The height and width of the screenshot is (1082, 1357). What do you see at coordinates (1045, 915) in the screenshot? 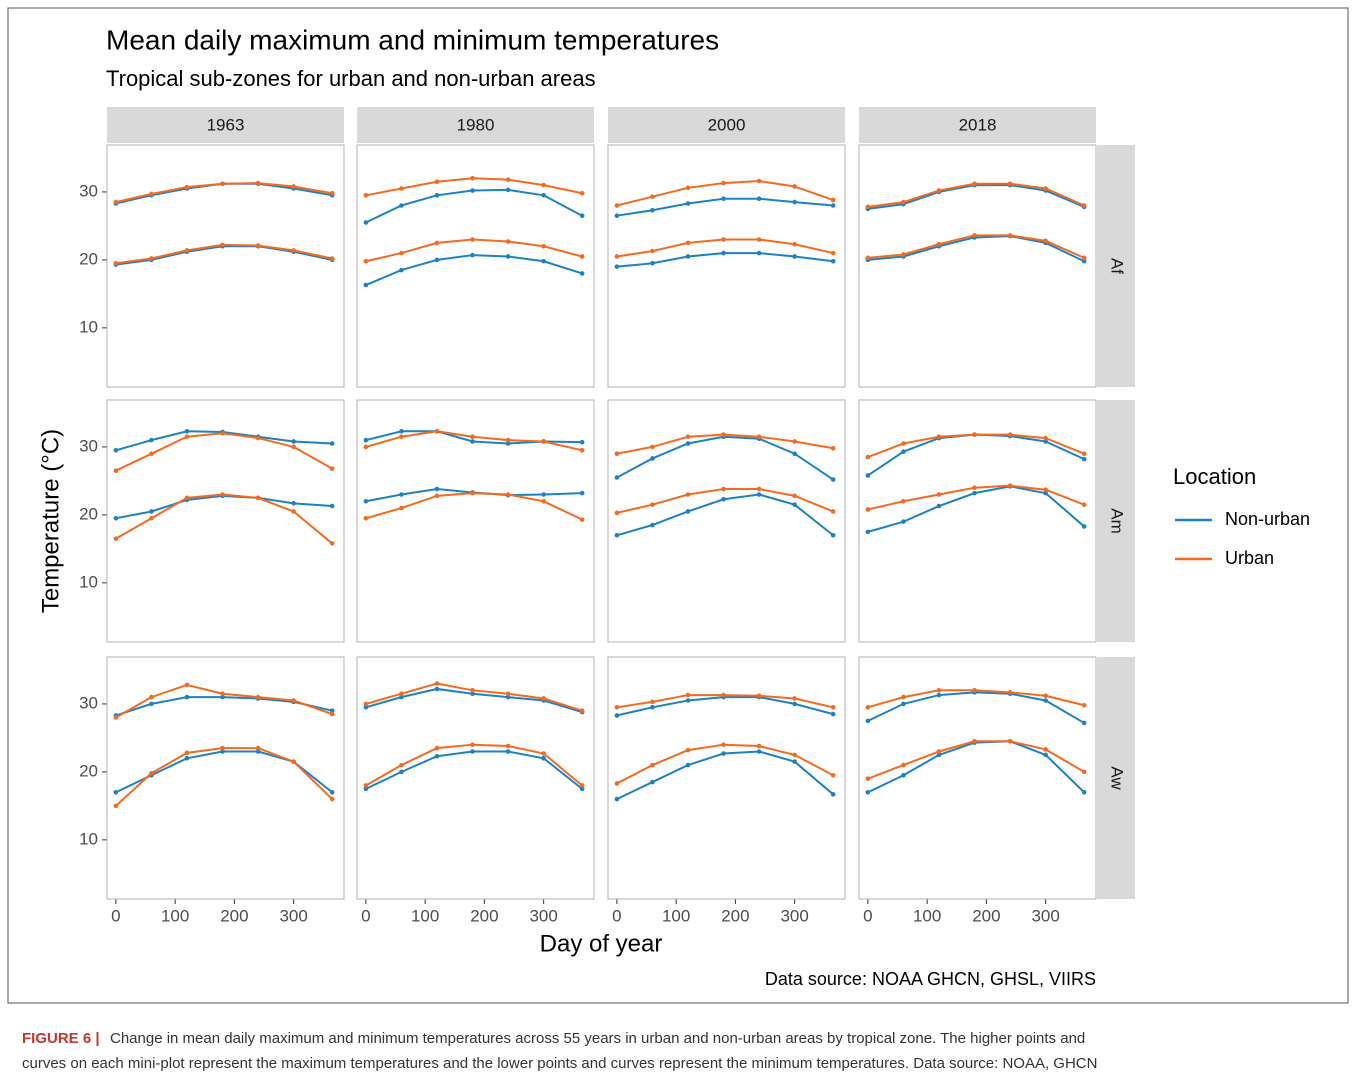
I see `x-tick-label: 300` at bounding box center [1045, 915].